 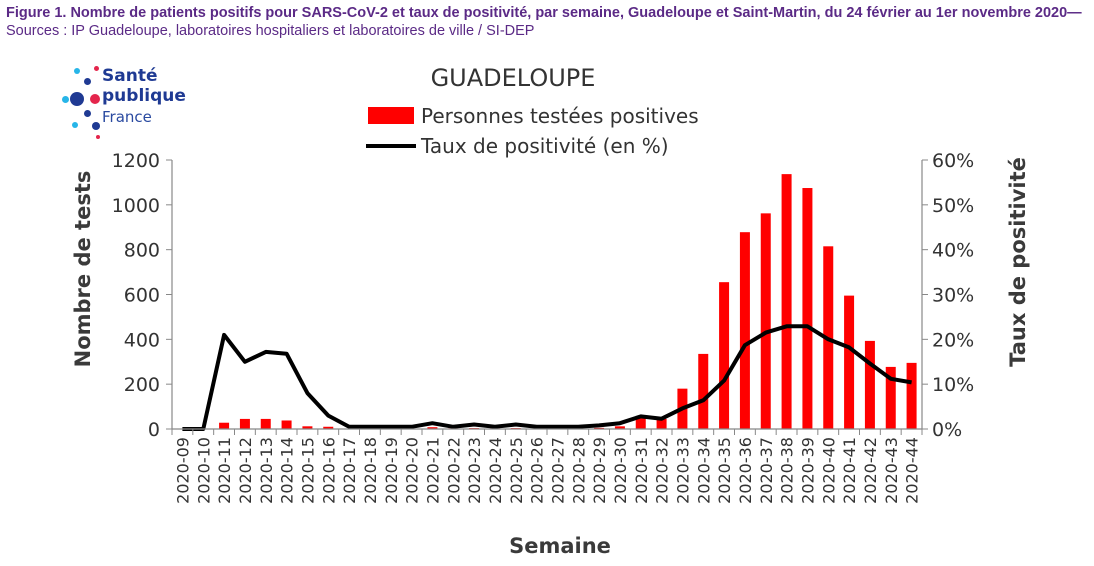 I want to click on logo-line-3: France, so click(x=127, y=117).